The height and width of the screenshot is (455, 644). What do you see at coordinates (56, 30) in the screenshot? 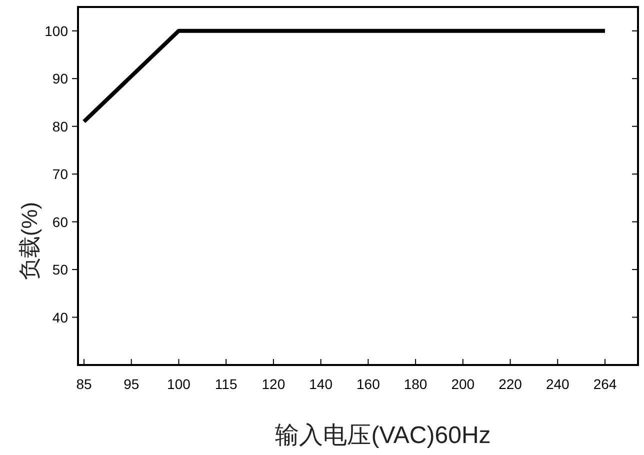
I see `y-tick-label: 100` at bounding box center [56, 30].